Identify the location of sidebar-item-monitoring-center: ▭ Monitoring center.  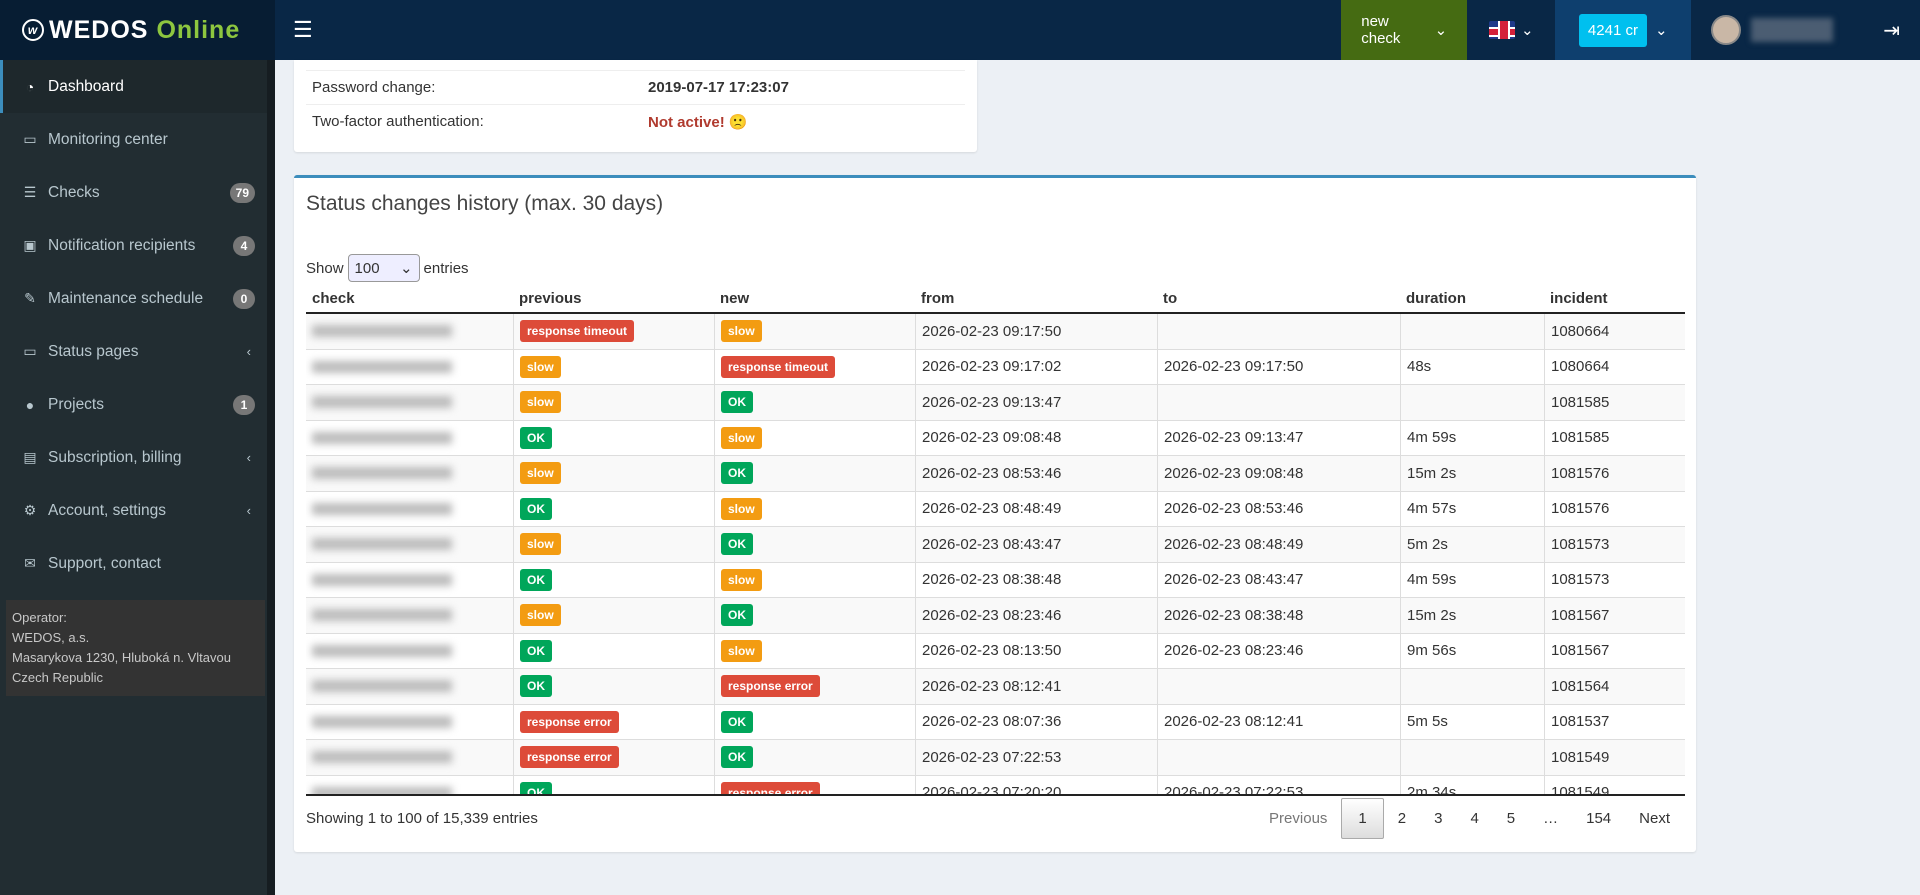
(133, 139).